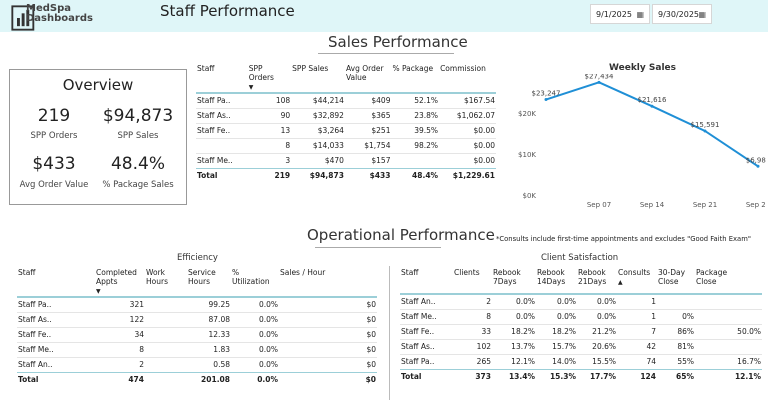 The image size is (768, 403). What do you see at coordinates (381, 130) in the screenshot?
I see `cell: $251` at bounding box center [381, 130].